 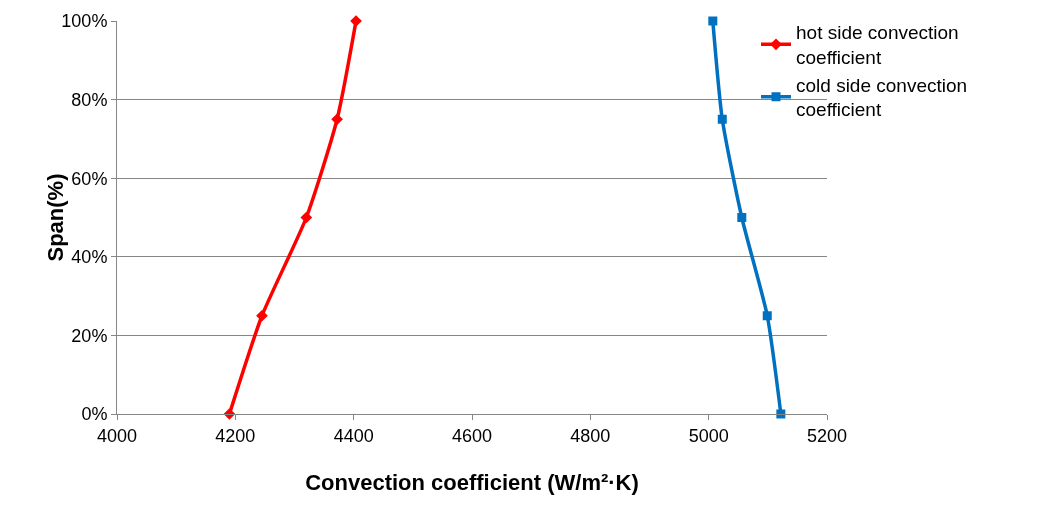 What do you see at coordinates (235, 435) in the screenshot?
I see `x-tick-label: 4200` at bounding box center [235, 435].